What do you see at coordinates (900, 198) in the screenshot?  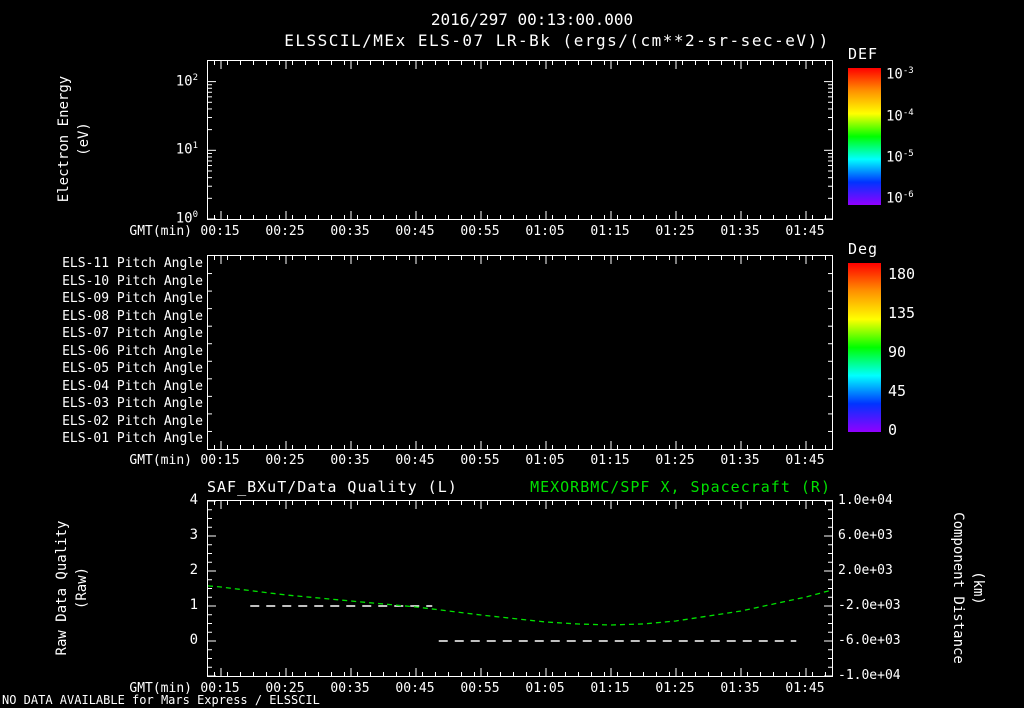 I see `def-colorbar-tick-label: 10⁻⁶` at bounding box center [900, 198].